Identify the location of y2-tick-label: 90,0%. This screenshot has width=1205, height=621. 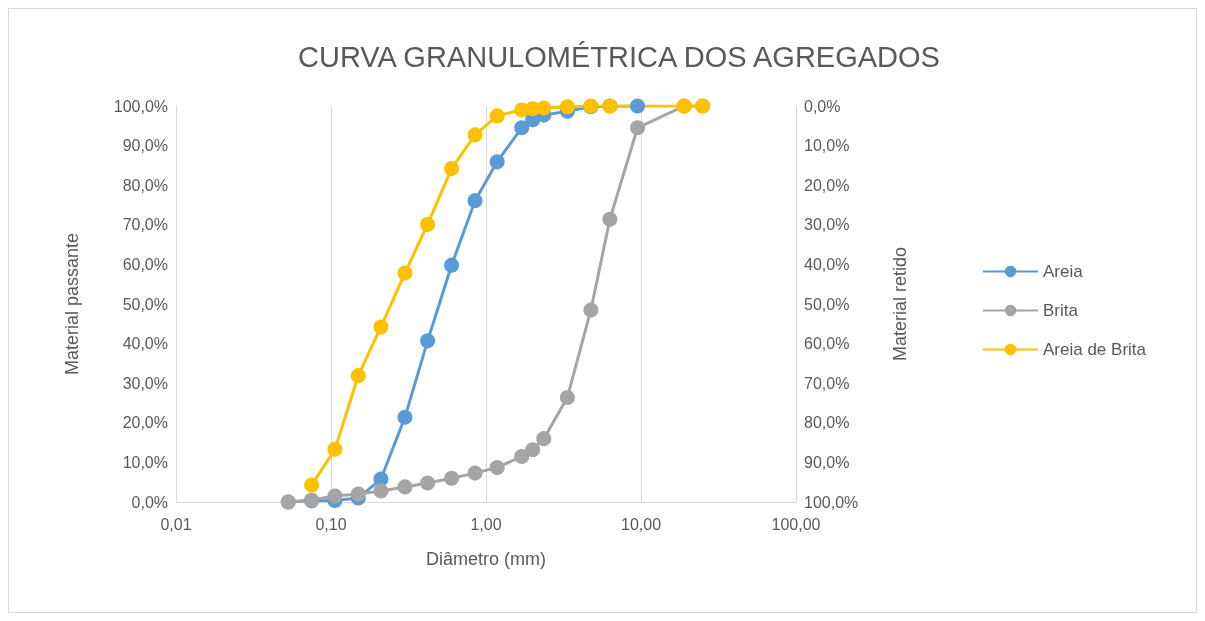
(827, 462).